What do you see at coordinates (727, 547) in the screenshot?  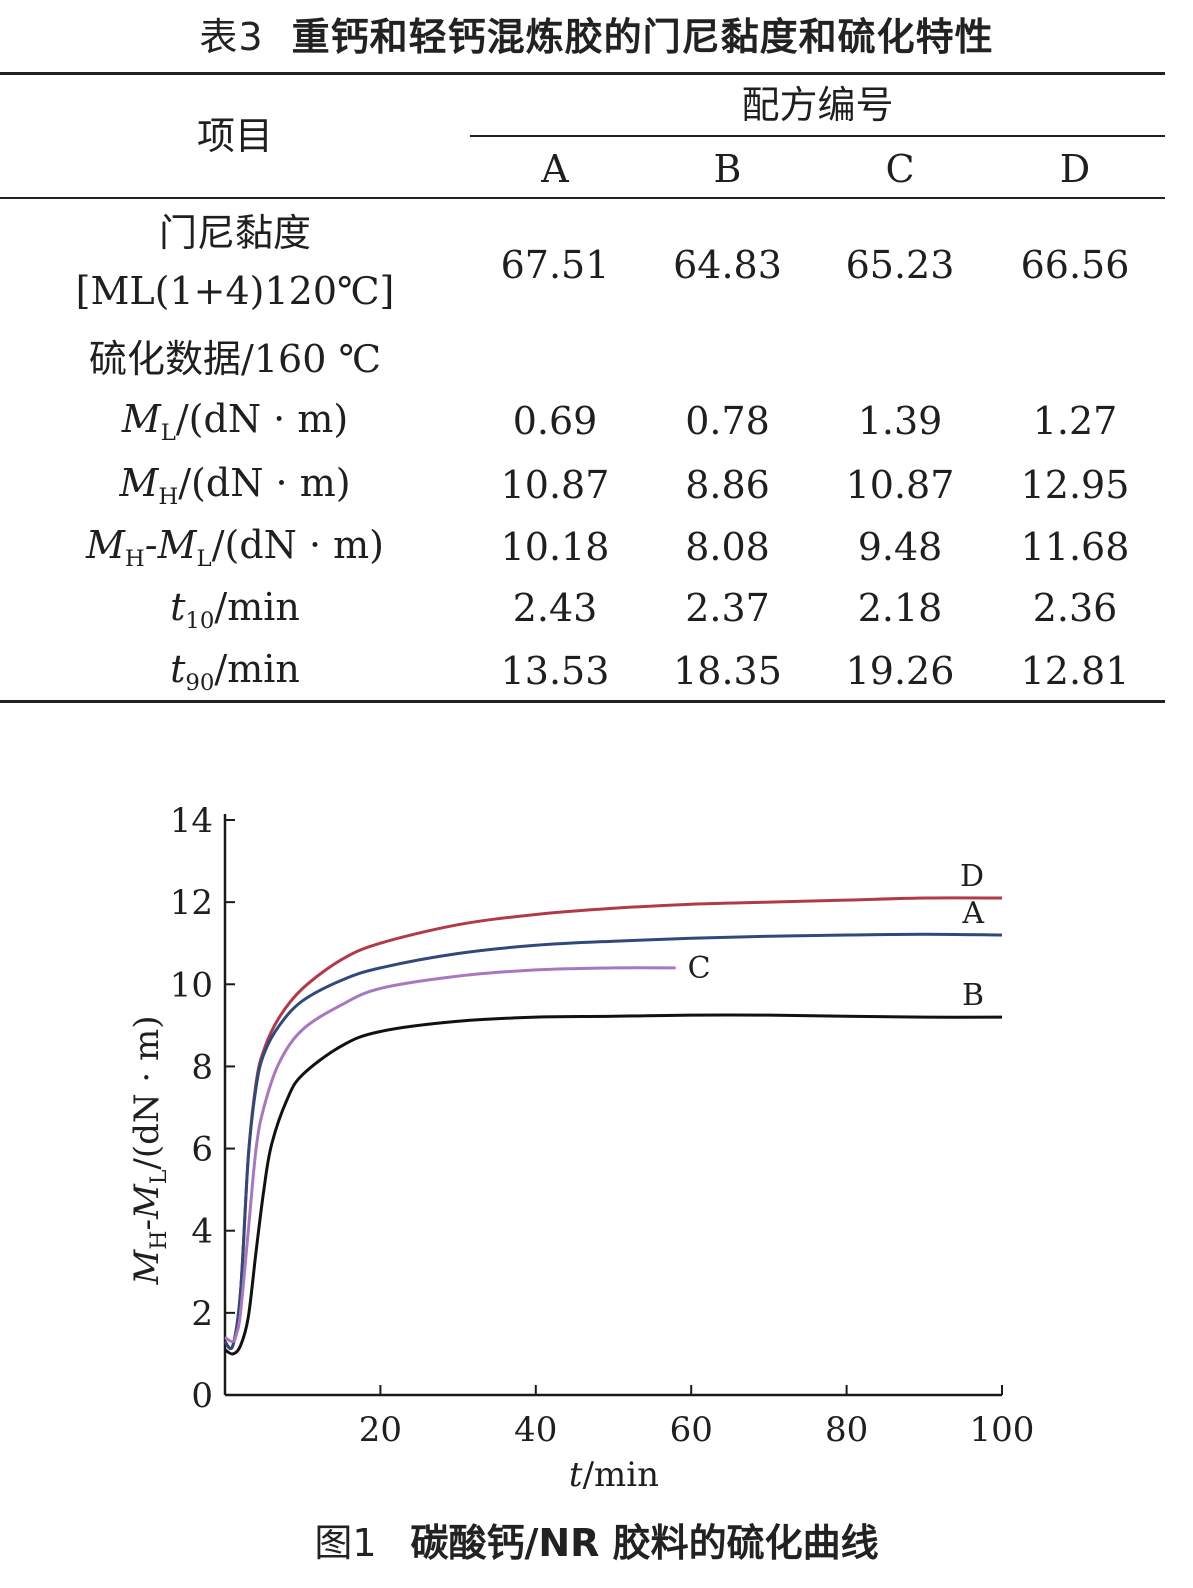 I see `table-cell: 8.08` at bounding box center [727, 547].